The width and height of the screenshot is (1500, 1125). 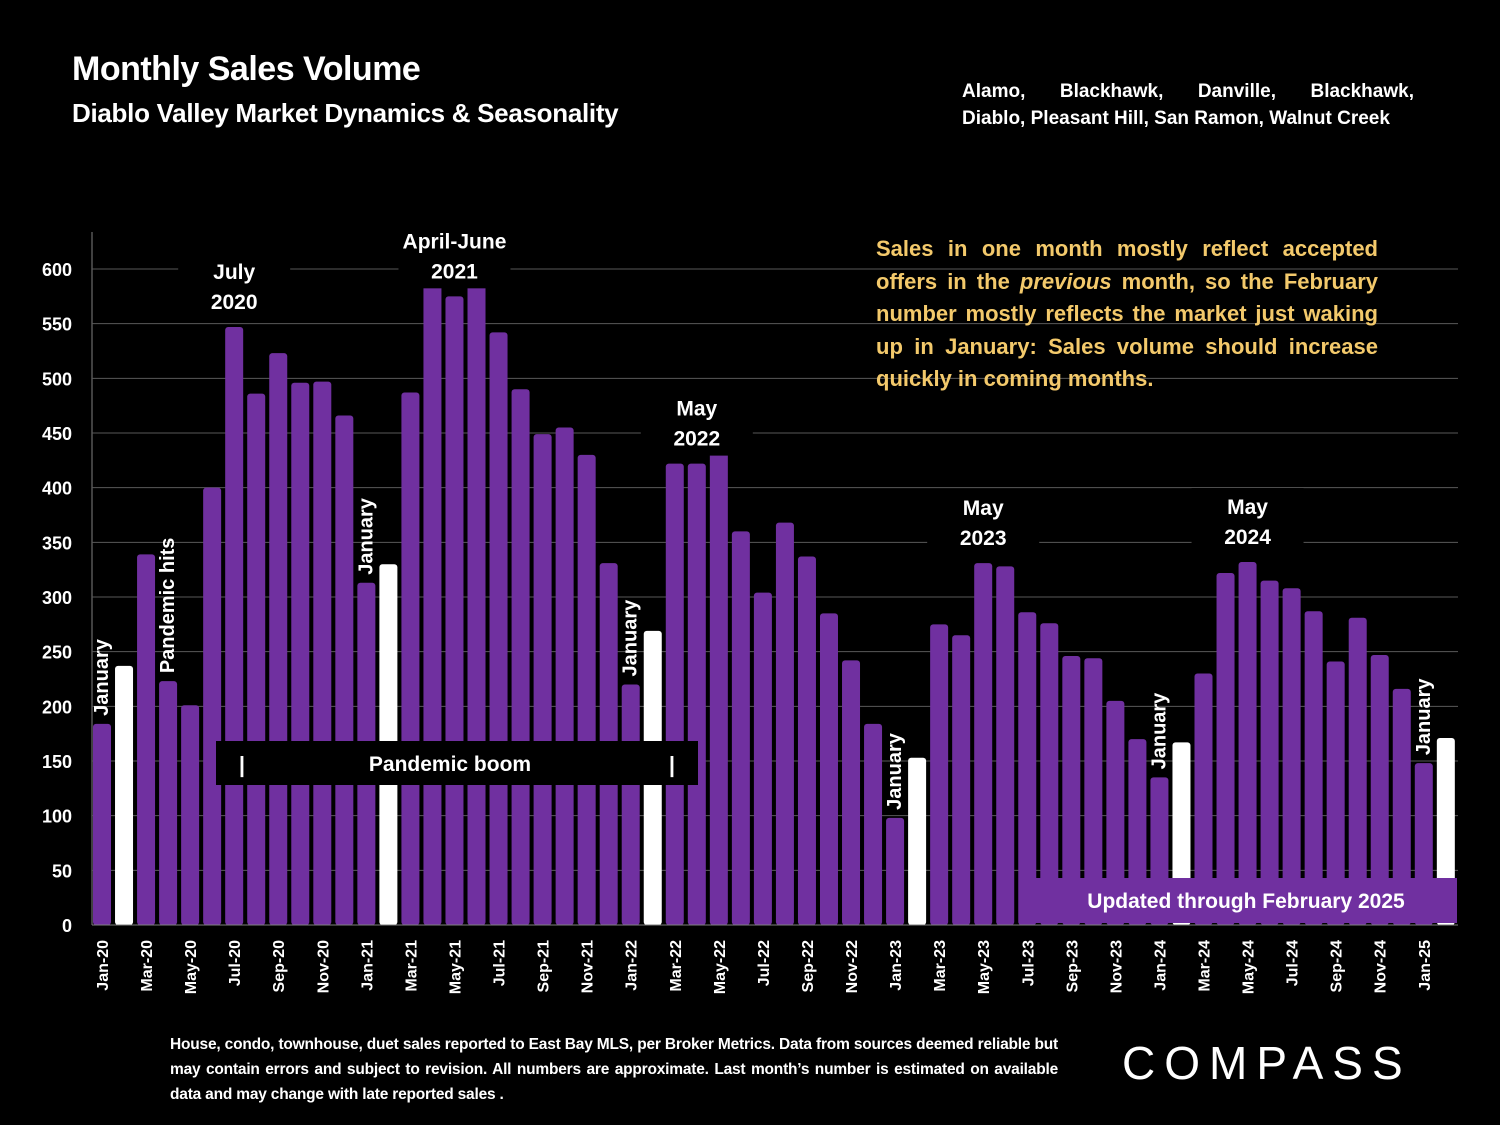 I want to click on x-tick-label: May-24, so click(x=1249, y=967).